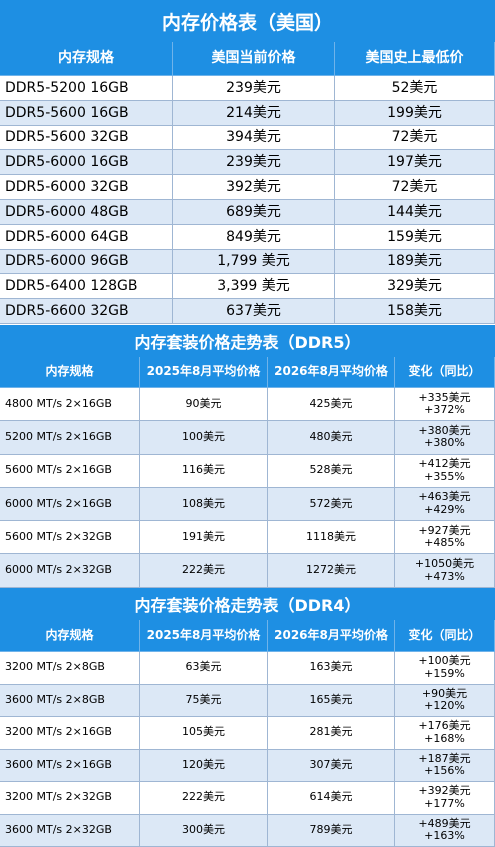 The image size is (495, 847). What do you see at coordinates (444, 726) in the screenshot?
I see `cell-line: +176美元` at bounding box center [444, 726].